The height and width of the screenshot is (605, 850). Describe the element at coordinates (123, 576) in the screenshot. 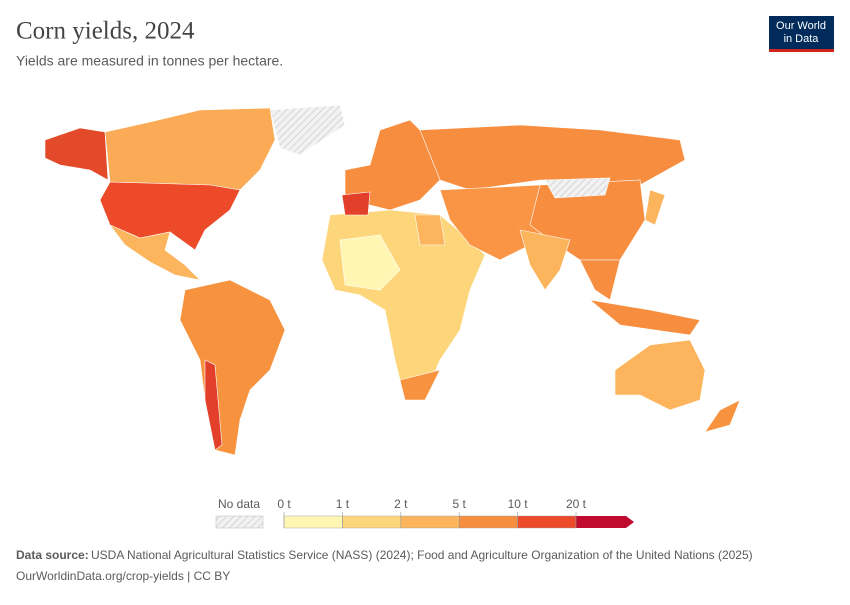

I see `source-link: OurWorldinData.org/crop-yields | CC BY` at that location.